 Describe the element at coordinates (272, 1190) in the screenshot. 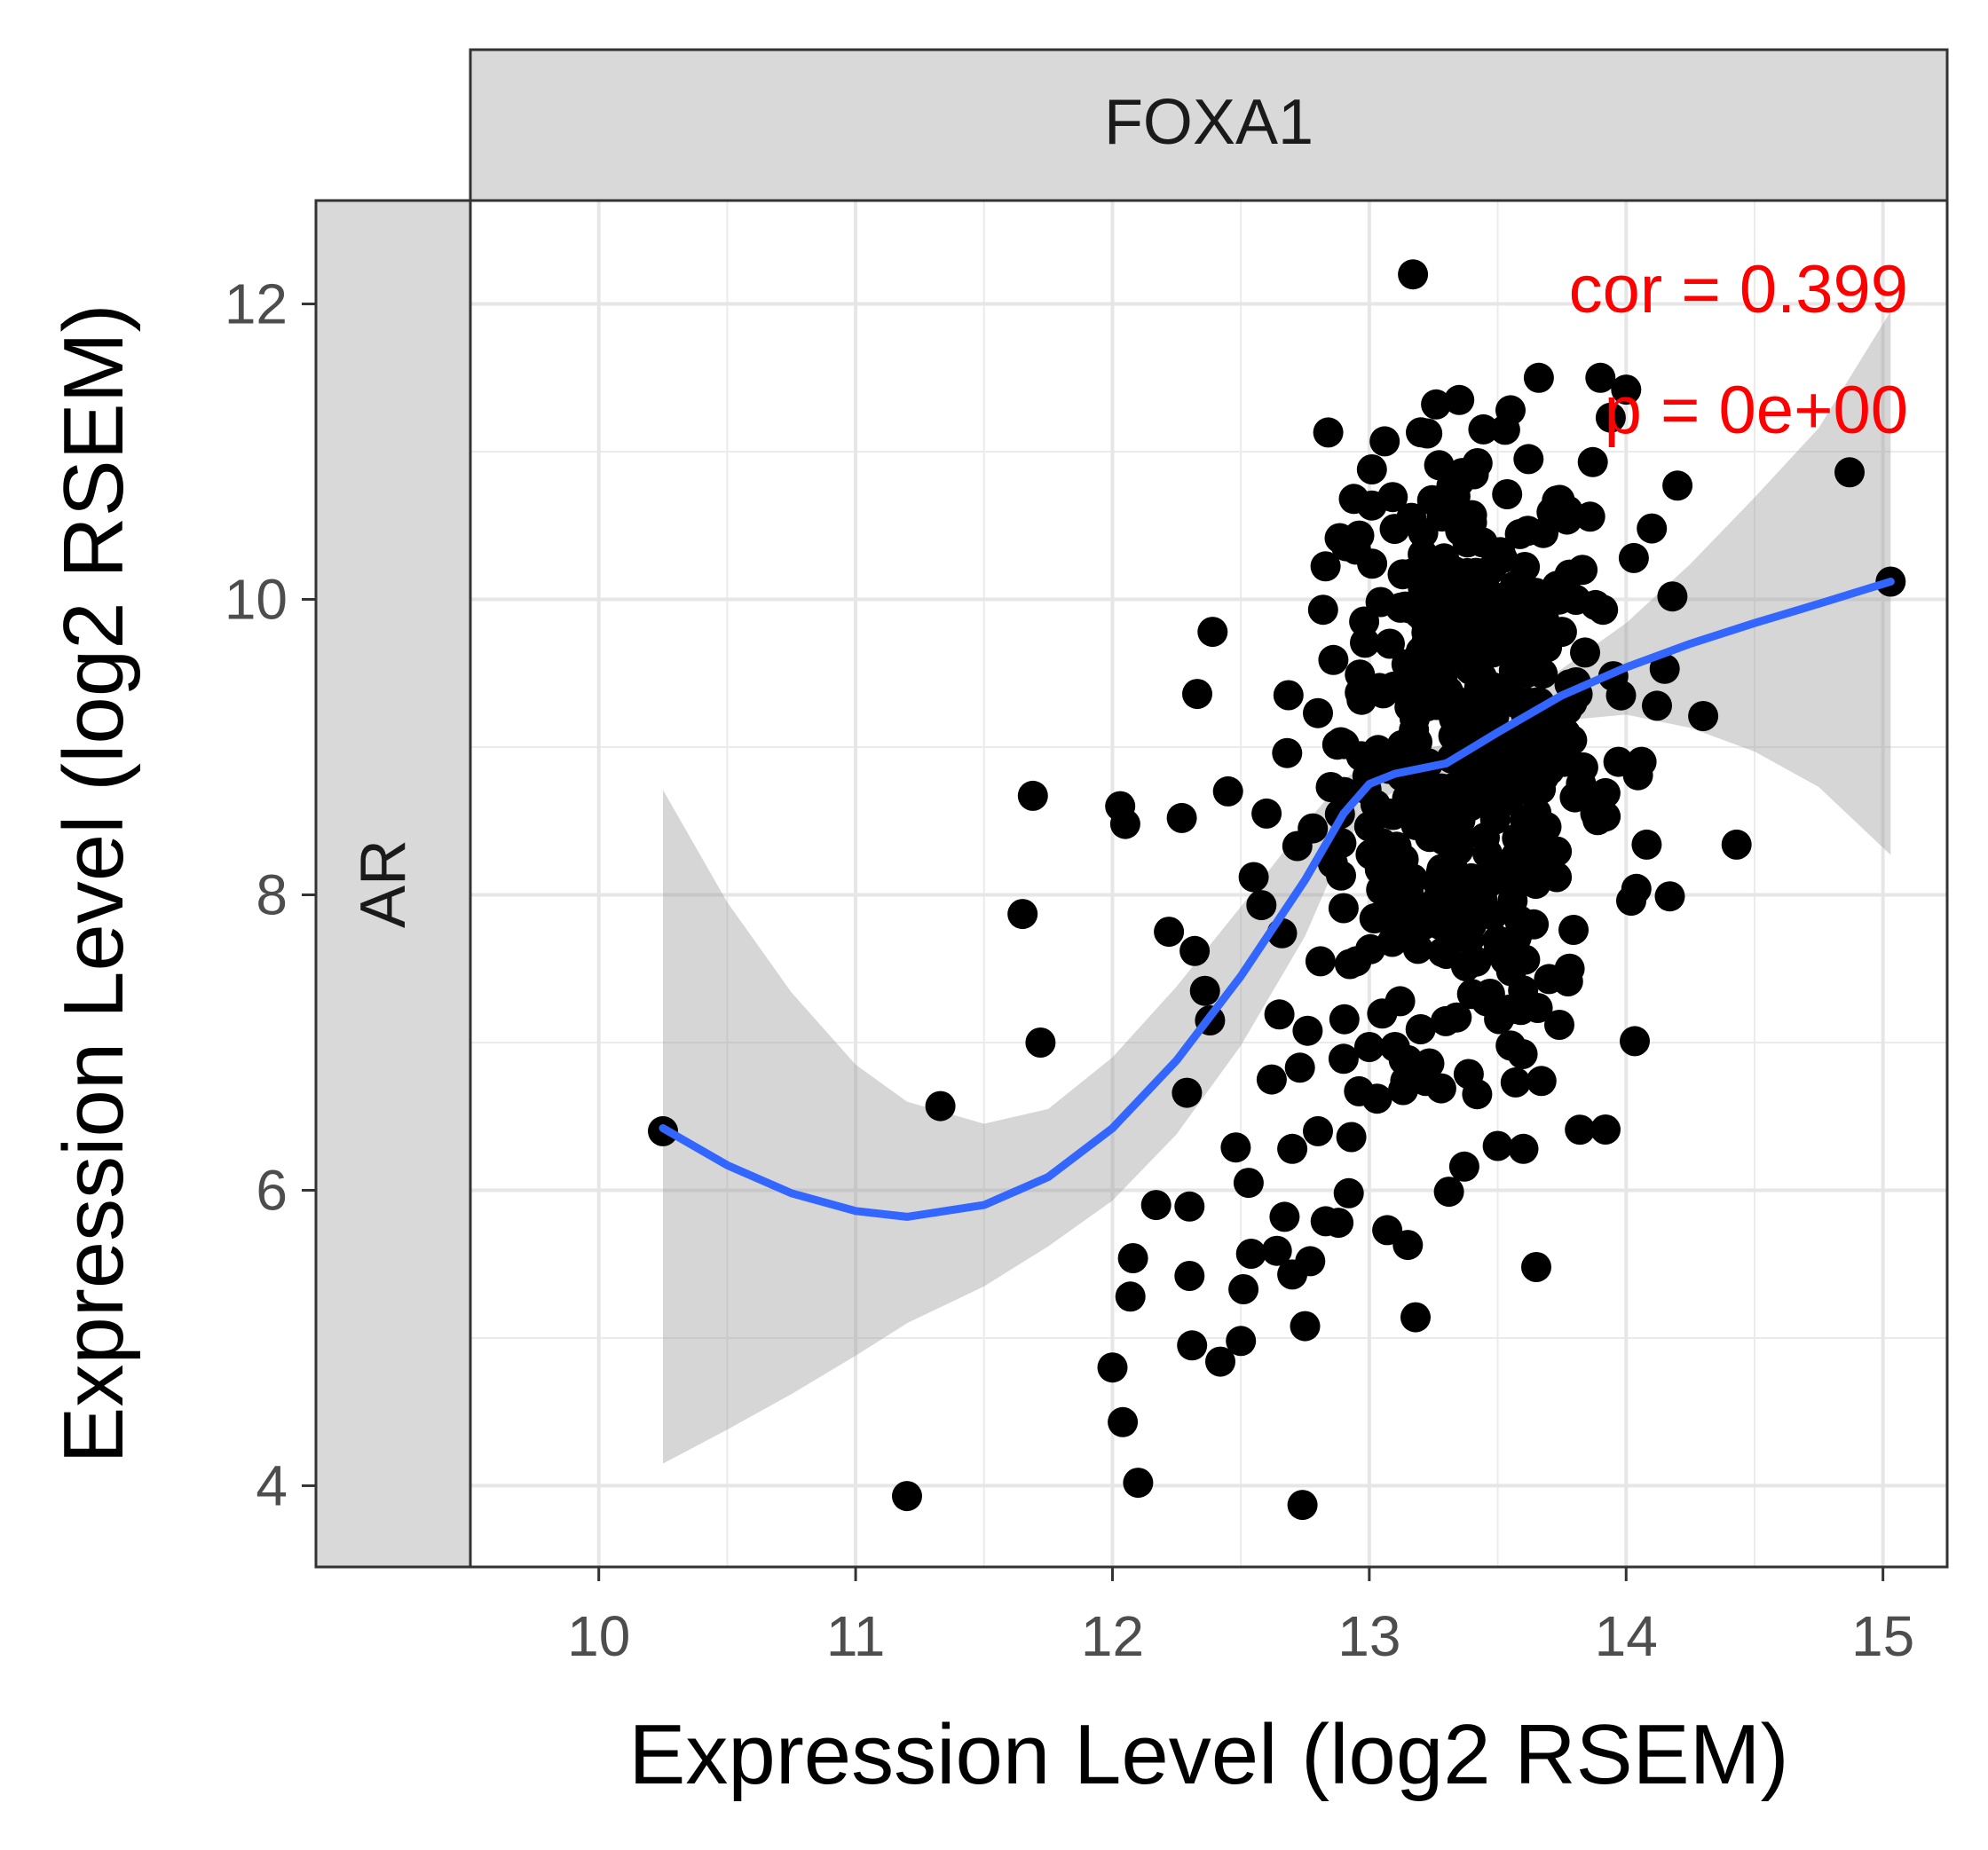

I see `y-tick-label: 6` at that location.